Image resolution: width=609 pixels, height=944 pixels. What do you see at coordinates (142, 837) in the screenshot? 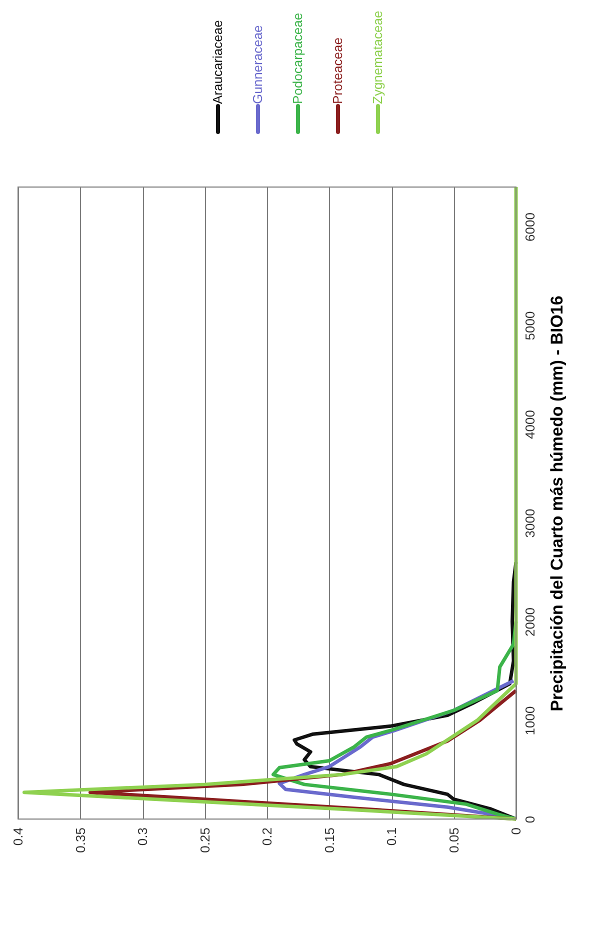
I see `x-tick-label: 0.3` at bounding box center [142, 837].